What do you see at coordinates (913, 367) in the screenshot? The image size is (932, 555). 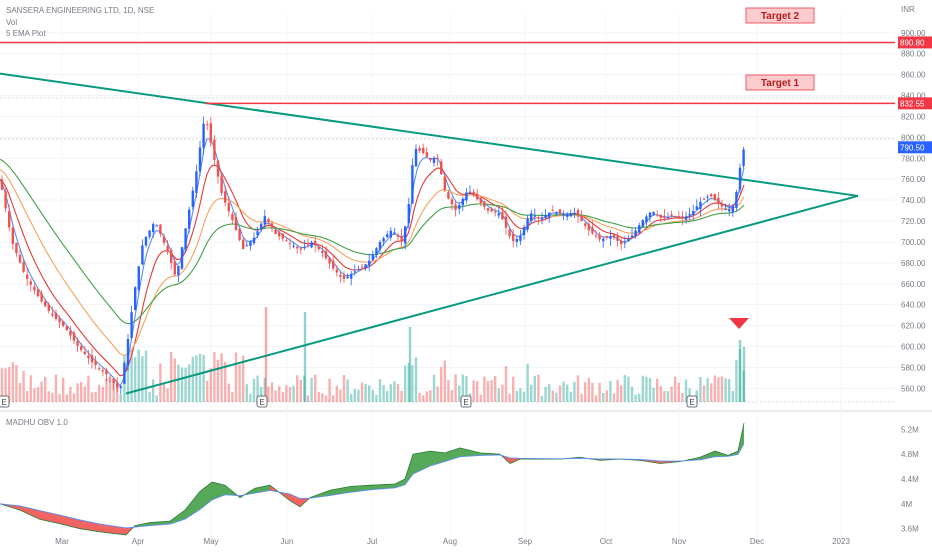 I see `price-tick-label: 580.00` at bounding box center [913, 367].